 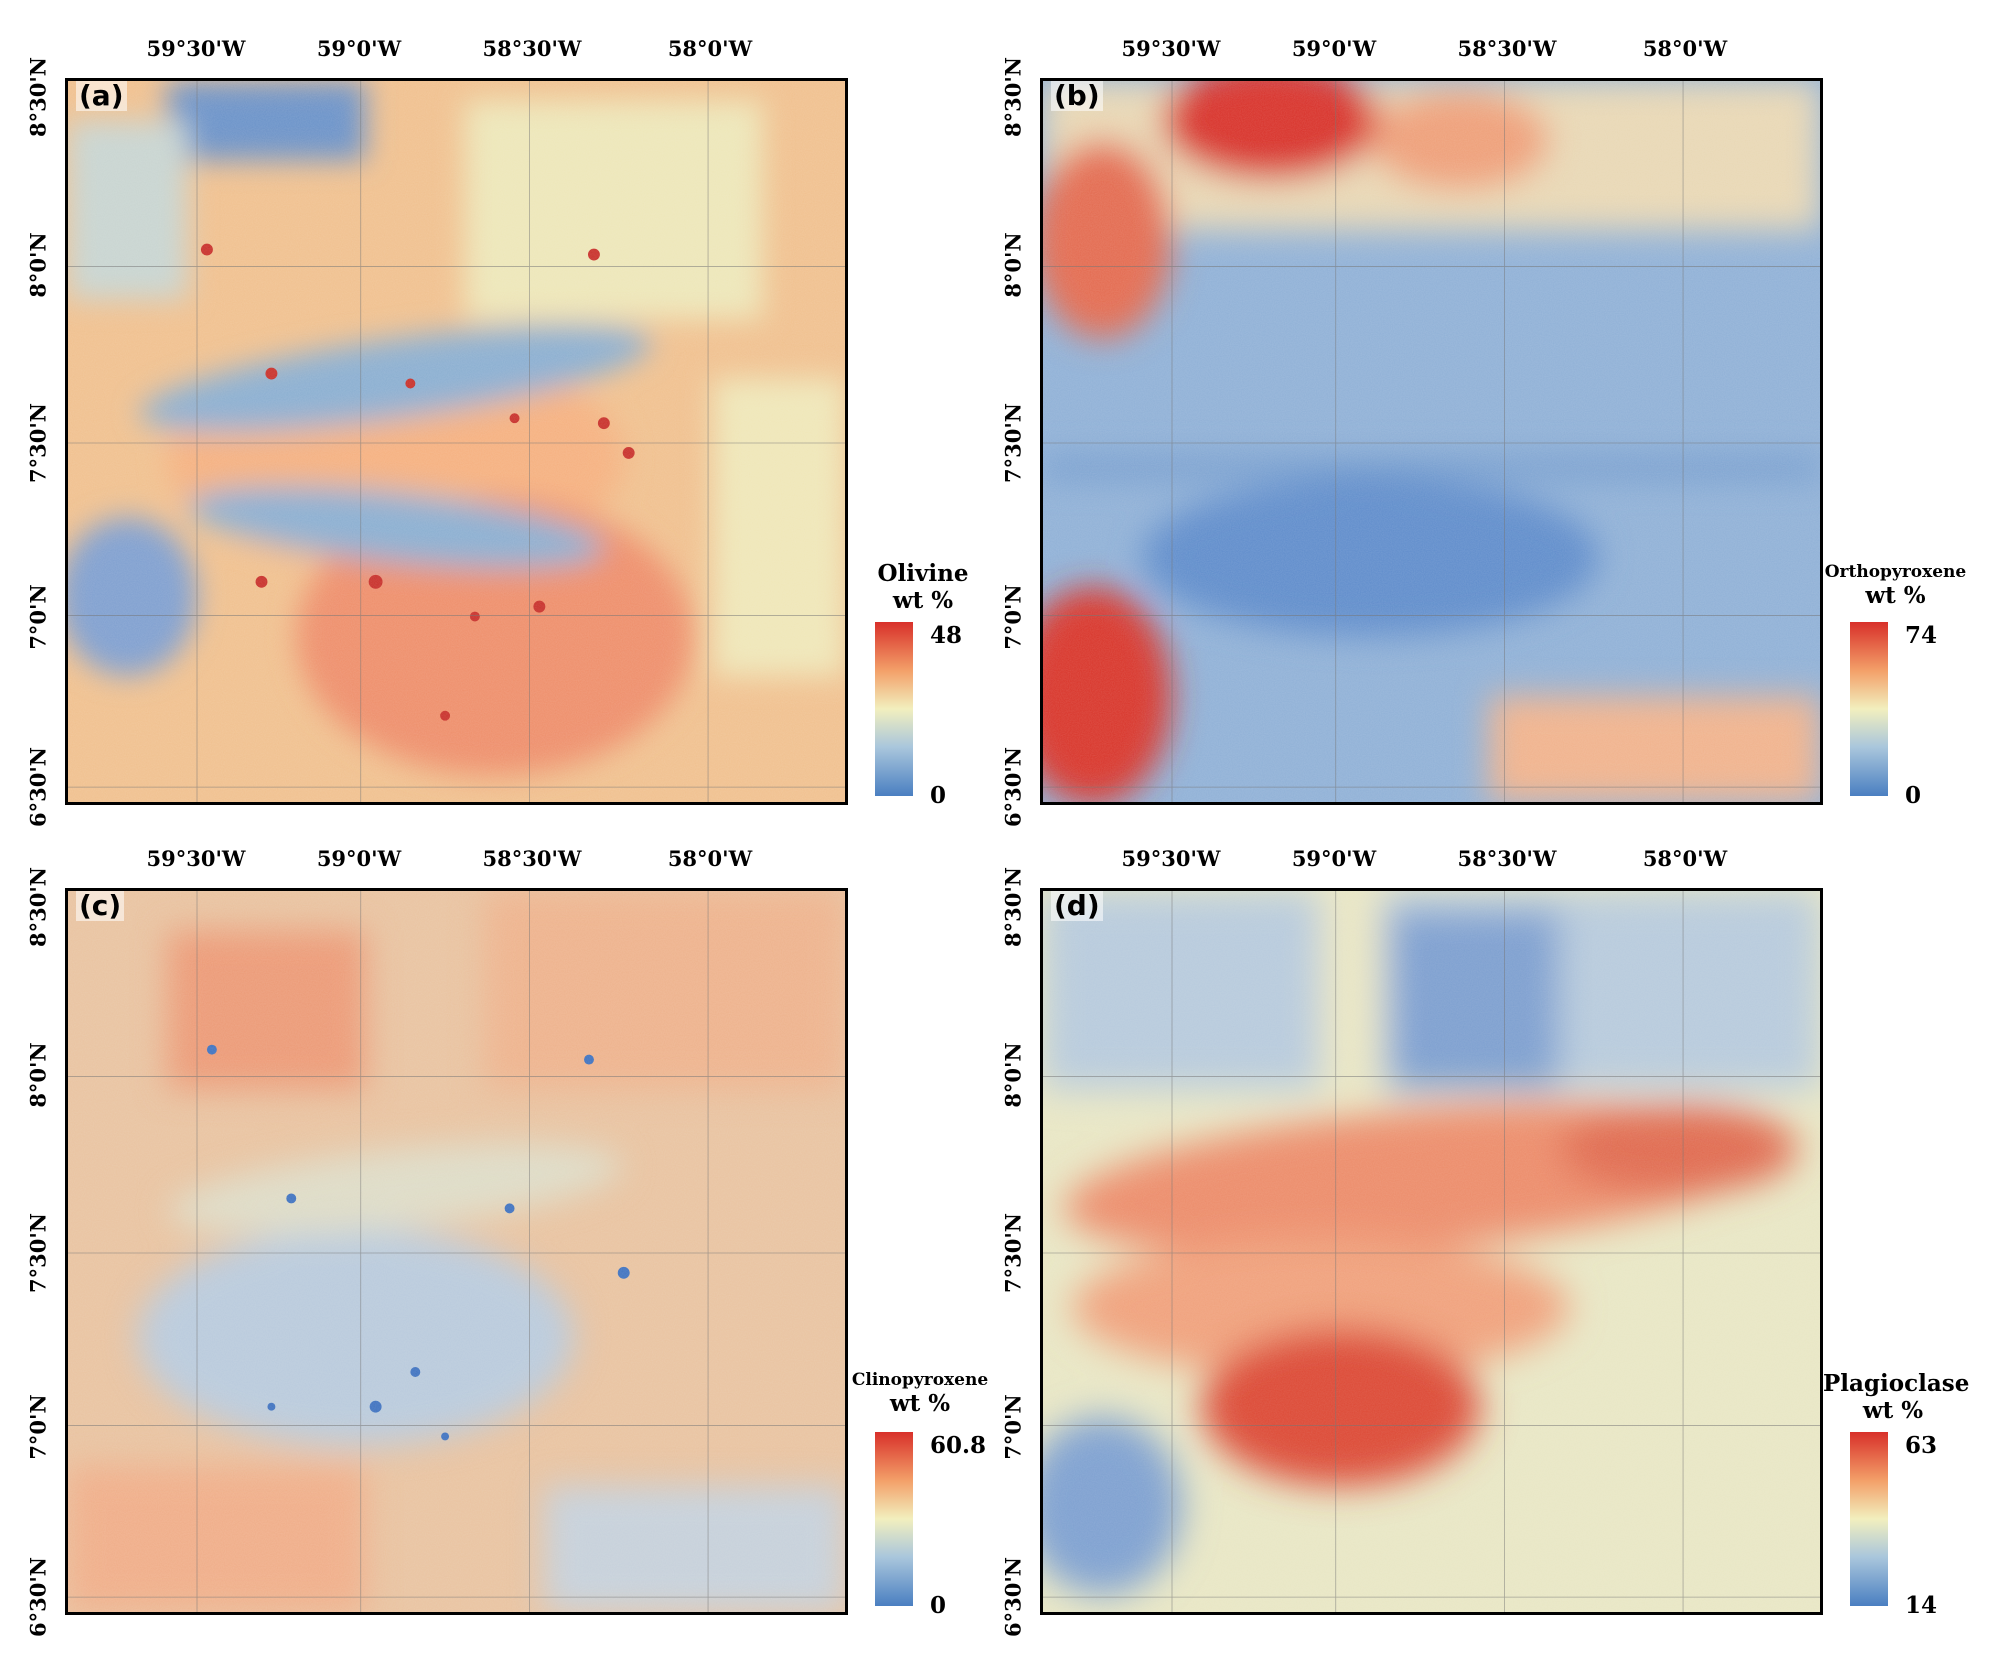 I want to click on legend-mineral: Clinopyroxene, so click(x=920, y=1380).